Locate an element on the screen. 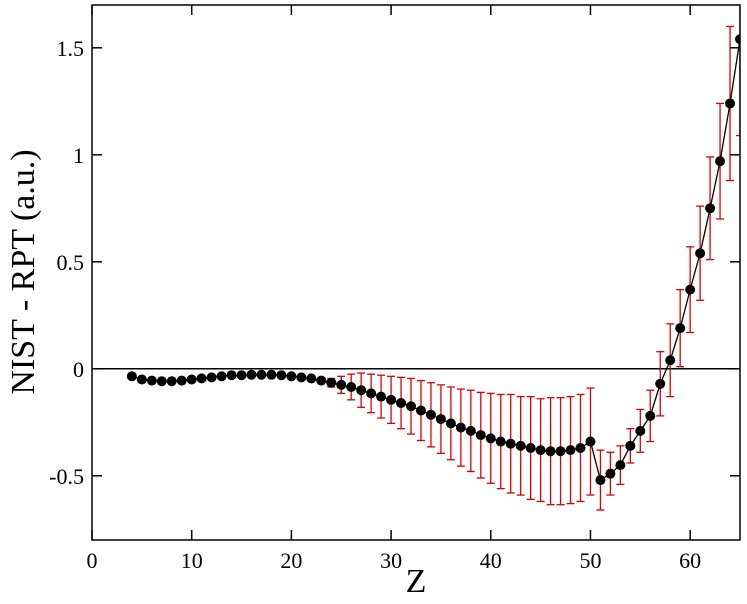 This screenshot has width=747, height=604. x-tick-label: 60 is located at coordinates (690, 560).